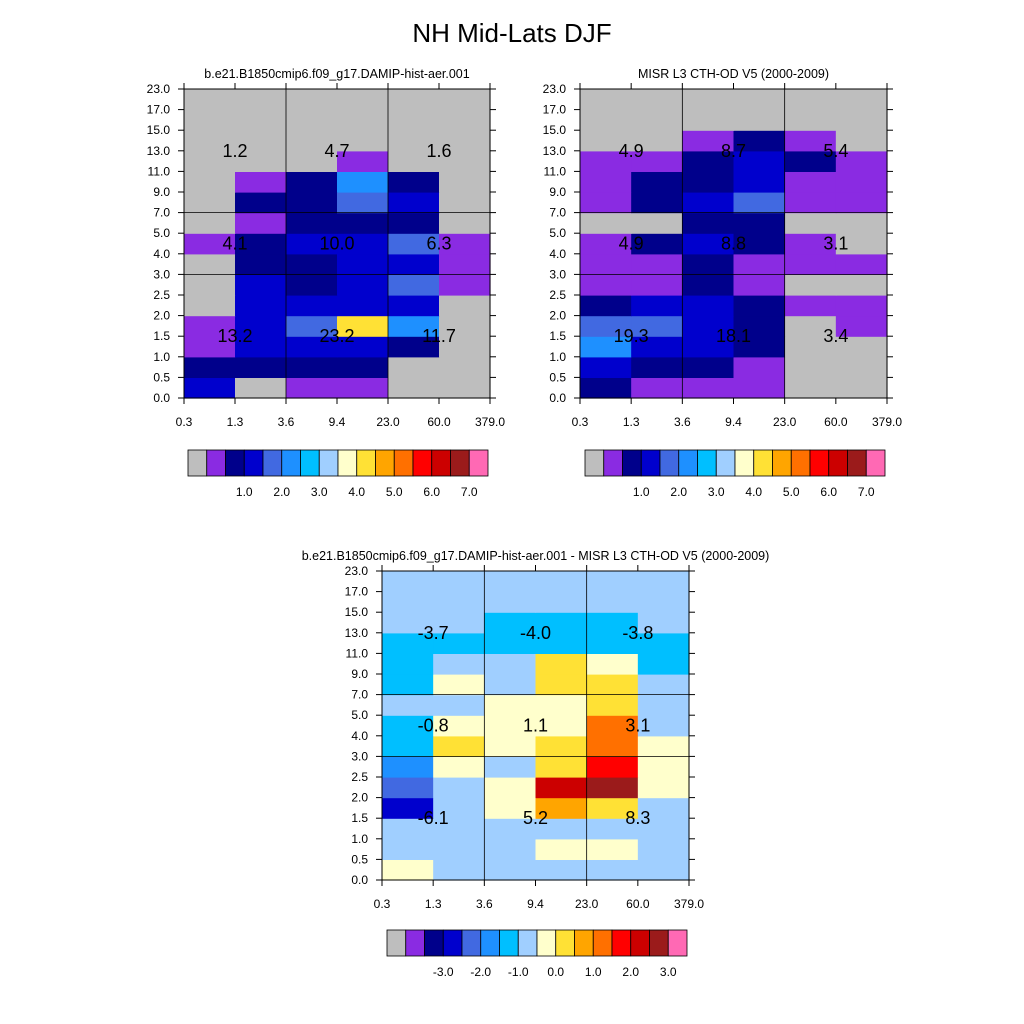 The image size is (1024, 1024). What do you see at coordinates (359, 736) in the screenshot?
I see `y-tick-label: 4.0` at bounding box center [359, 736].